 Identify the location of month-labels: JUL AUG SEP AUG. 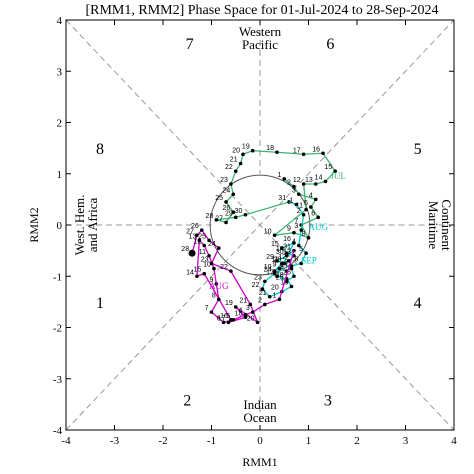
(277, 231).